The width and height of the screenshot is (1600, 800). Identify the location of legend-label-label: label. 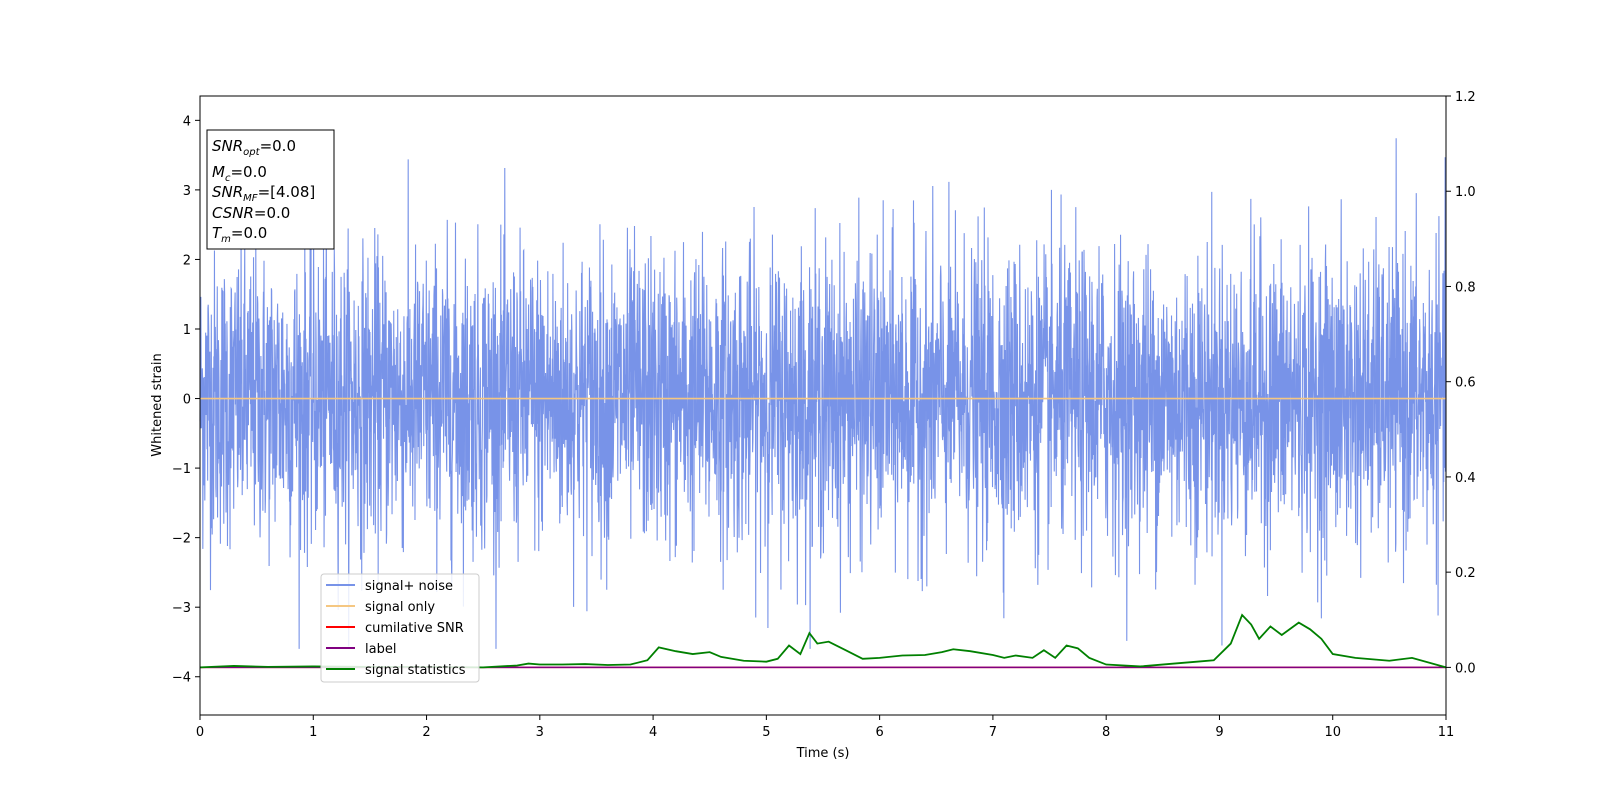
(380, 649).